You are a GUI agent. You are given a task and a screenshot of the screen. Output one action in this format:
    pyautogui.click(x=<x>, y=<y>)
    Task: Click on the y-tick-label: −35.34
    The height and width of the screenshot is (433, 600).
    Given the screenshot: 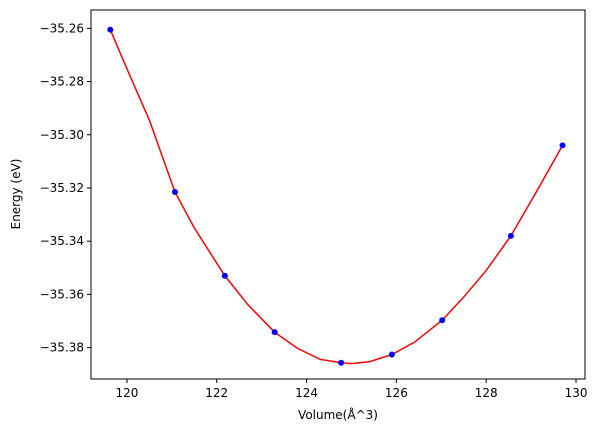 What is the action you would take?
    pyautogui.click(x=62, y=241)
    